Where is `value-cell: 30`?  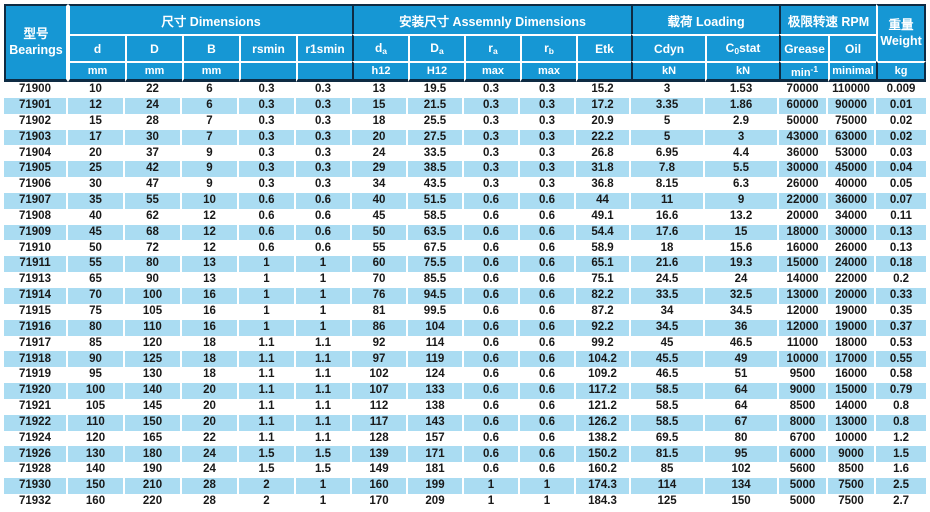 value-cell: 30 is located at coordinates (153, 137).